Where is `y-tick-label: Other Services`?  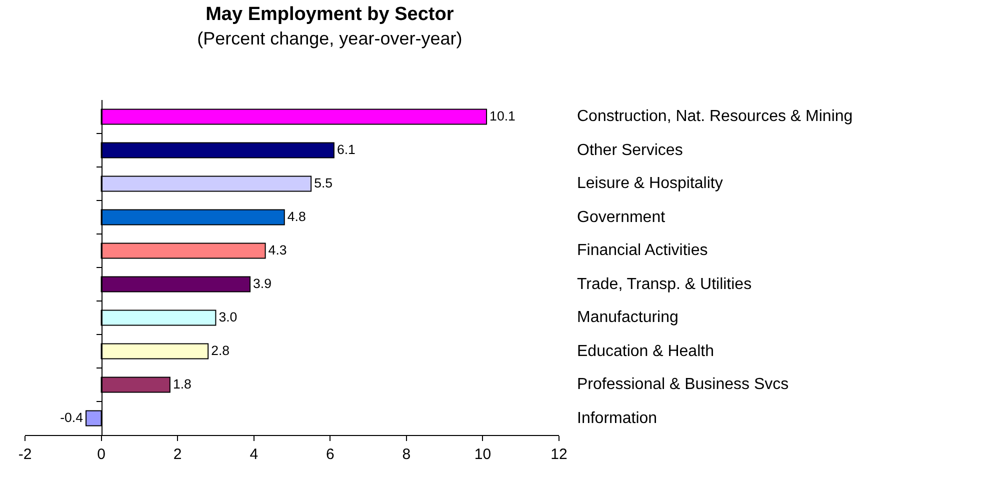
y-tick-label: Other Services is located at coordinates (630, 150).